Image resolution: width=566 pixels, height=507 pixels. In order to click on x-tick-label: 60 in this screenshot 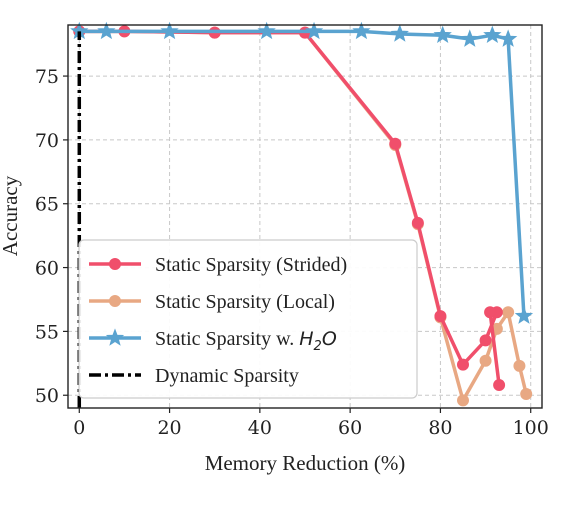, I will do `click(350, 428)`.